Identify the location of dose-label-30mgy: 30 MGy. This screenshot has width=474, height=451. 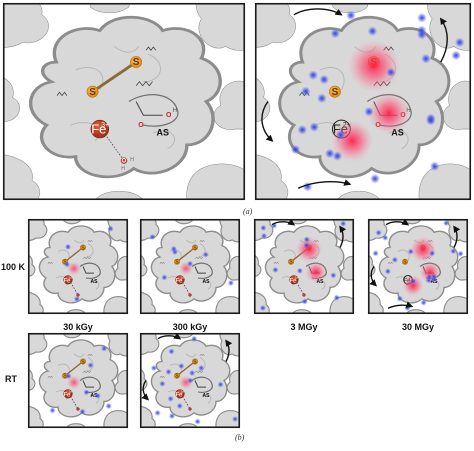
(417, 327).